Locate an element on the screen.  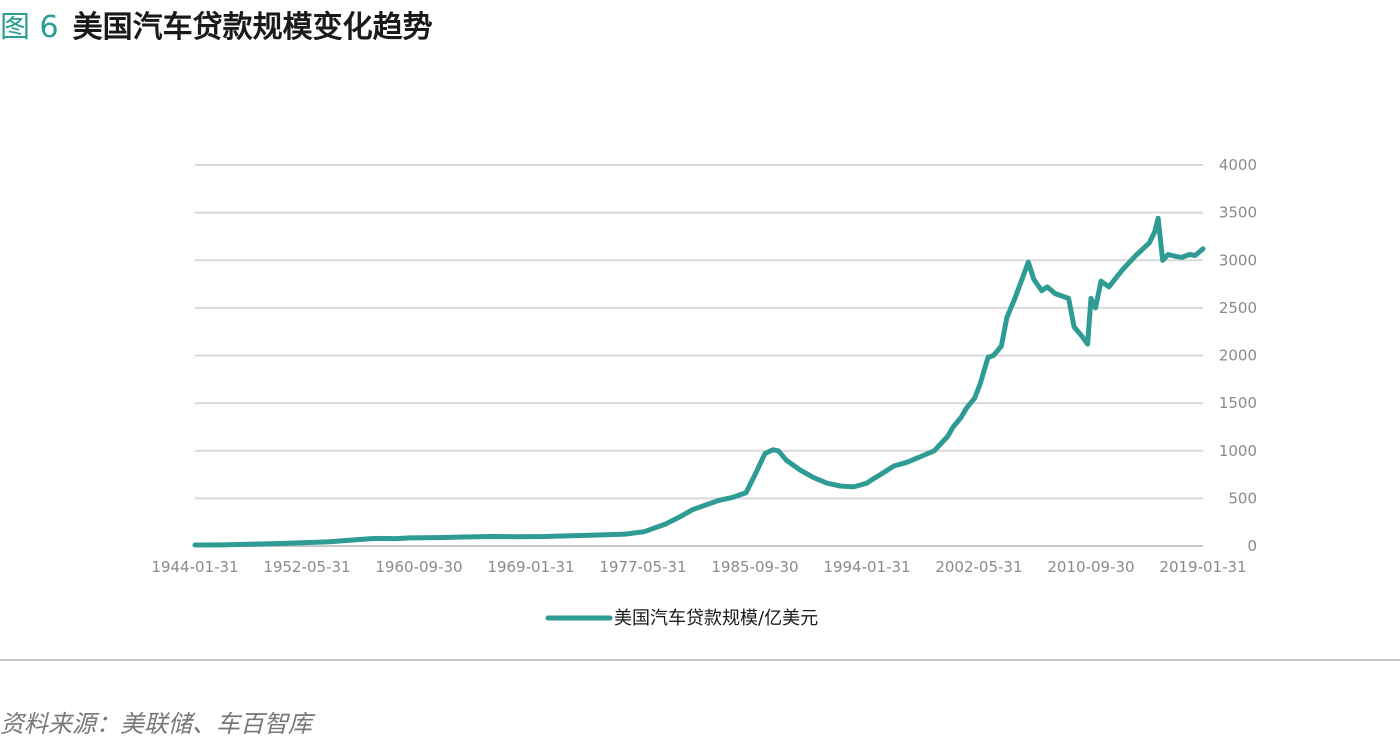
y-axis-ticks: 0 500 1000 1500 2000 2500 3000 3500 4000 is located at coordinates (1238, 355).